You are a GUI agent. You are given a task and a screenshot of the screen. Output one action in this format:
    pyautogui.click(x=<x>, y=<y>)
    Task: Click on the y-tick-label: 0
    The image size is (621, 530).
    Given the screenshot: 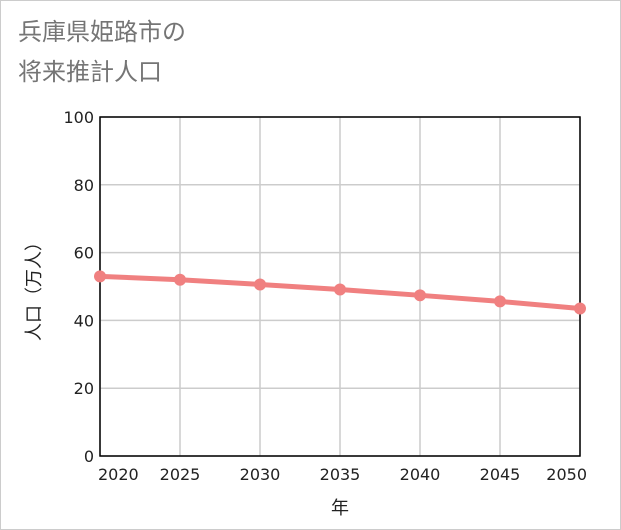 What is the action you would take?
    pyautogui.click(x=89, y=456)
    